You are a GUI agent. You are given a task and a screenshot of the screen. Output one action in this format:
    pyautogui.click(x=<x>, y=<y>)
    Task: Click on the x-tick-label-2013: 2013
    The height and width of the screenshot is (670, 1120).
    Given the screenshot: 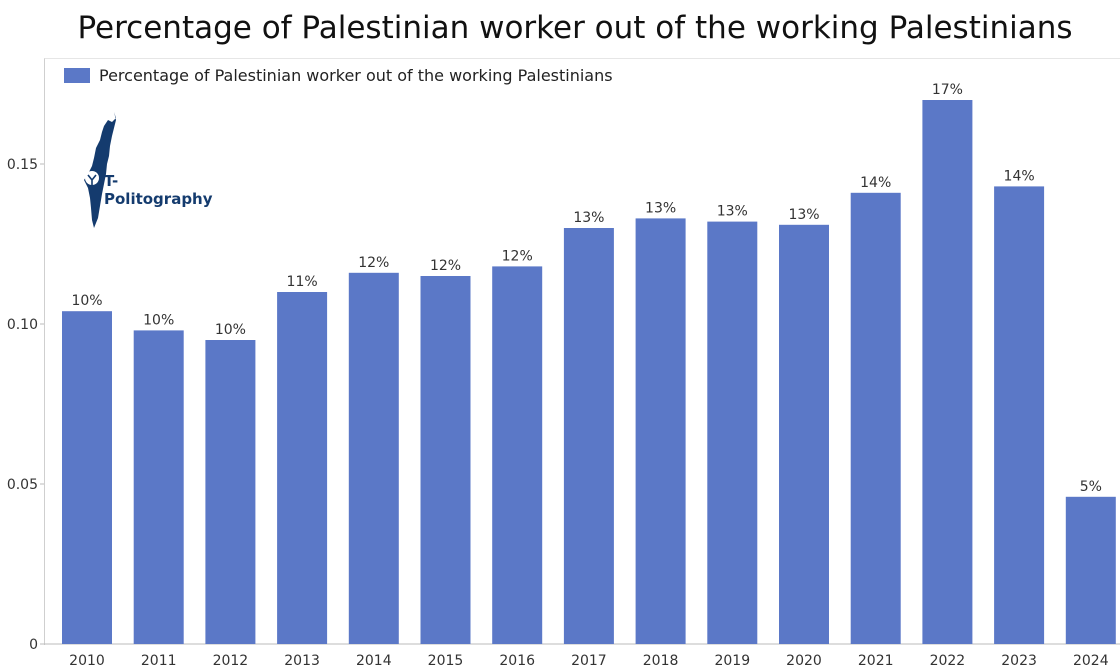 What is the action you would take?
    pyautogui.click(x=302, y=661)
    